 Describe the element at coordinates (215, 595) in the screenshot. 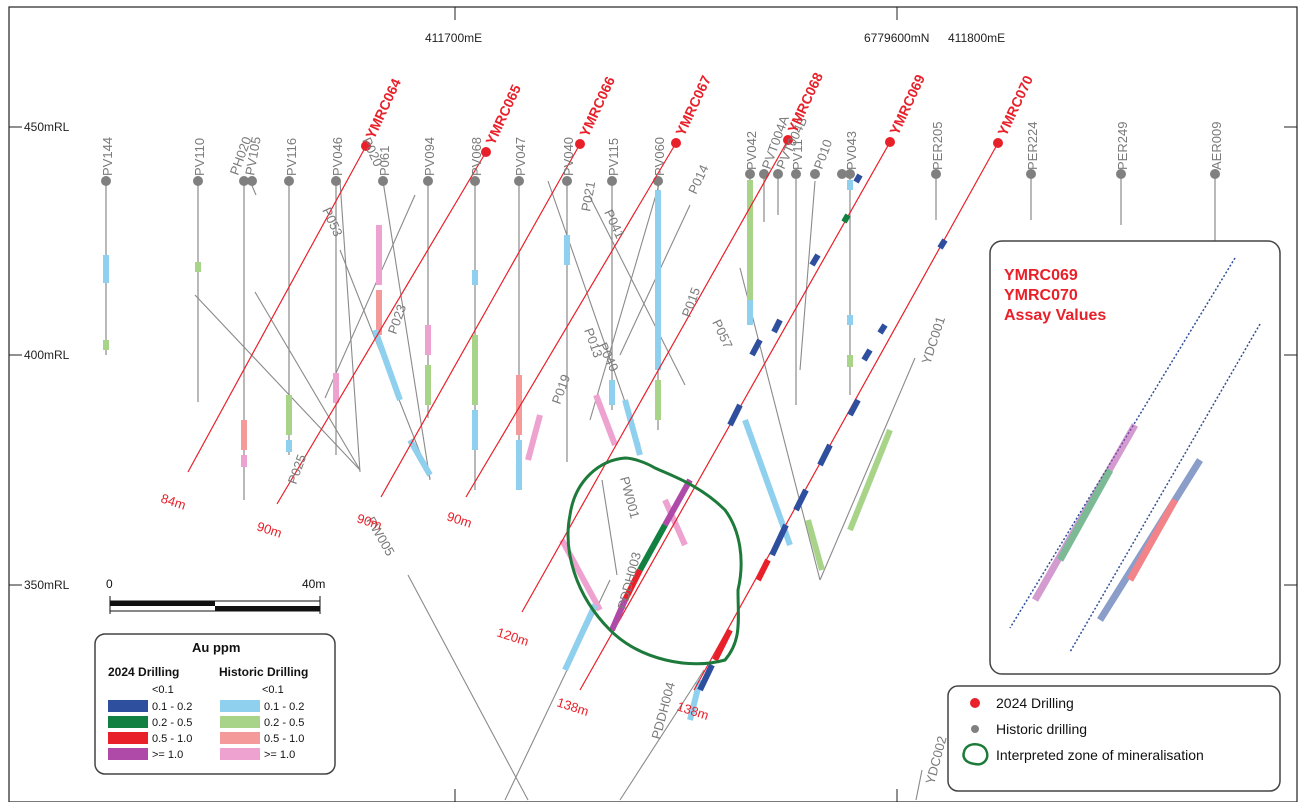

I see `scale-bar: 0 40m` at that location.